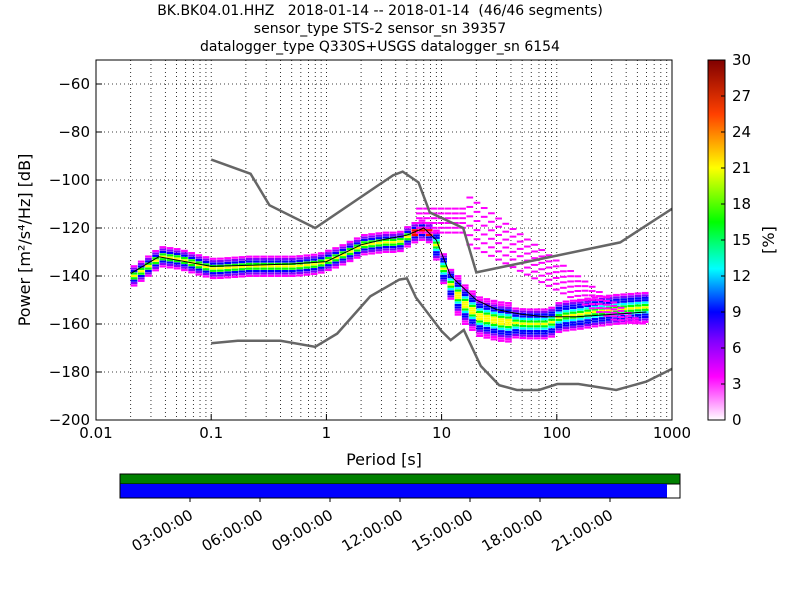 This screenshot has height=600, width=800. What do you see at coordinates (162, 530) in the screenshot?
I see `timeline-tick-label: 03:00:00` at bounding box center [162, 530].